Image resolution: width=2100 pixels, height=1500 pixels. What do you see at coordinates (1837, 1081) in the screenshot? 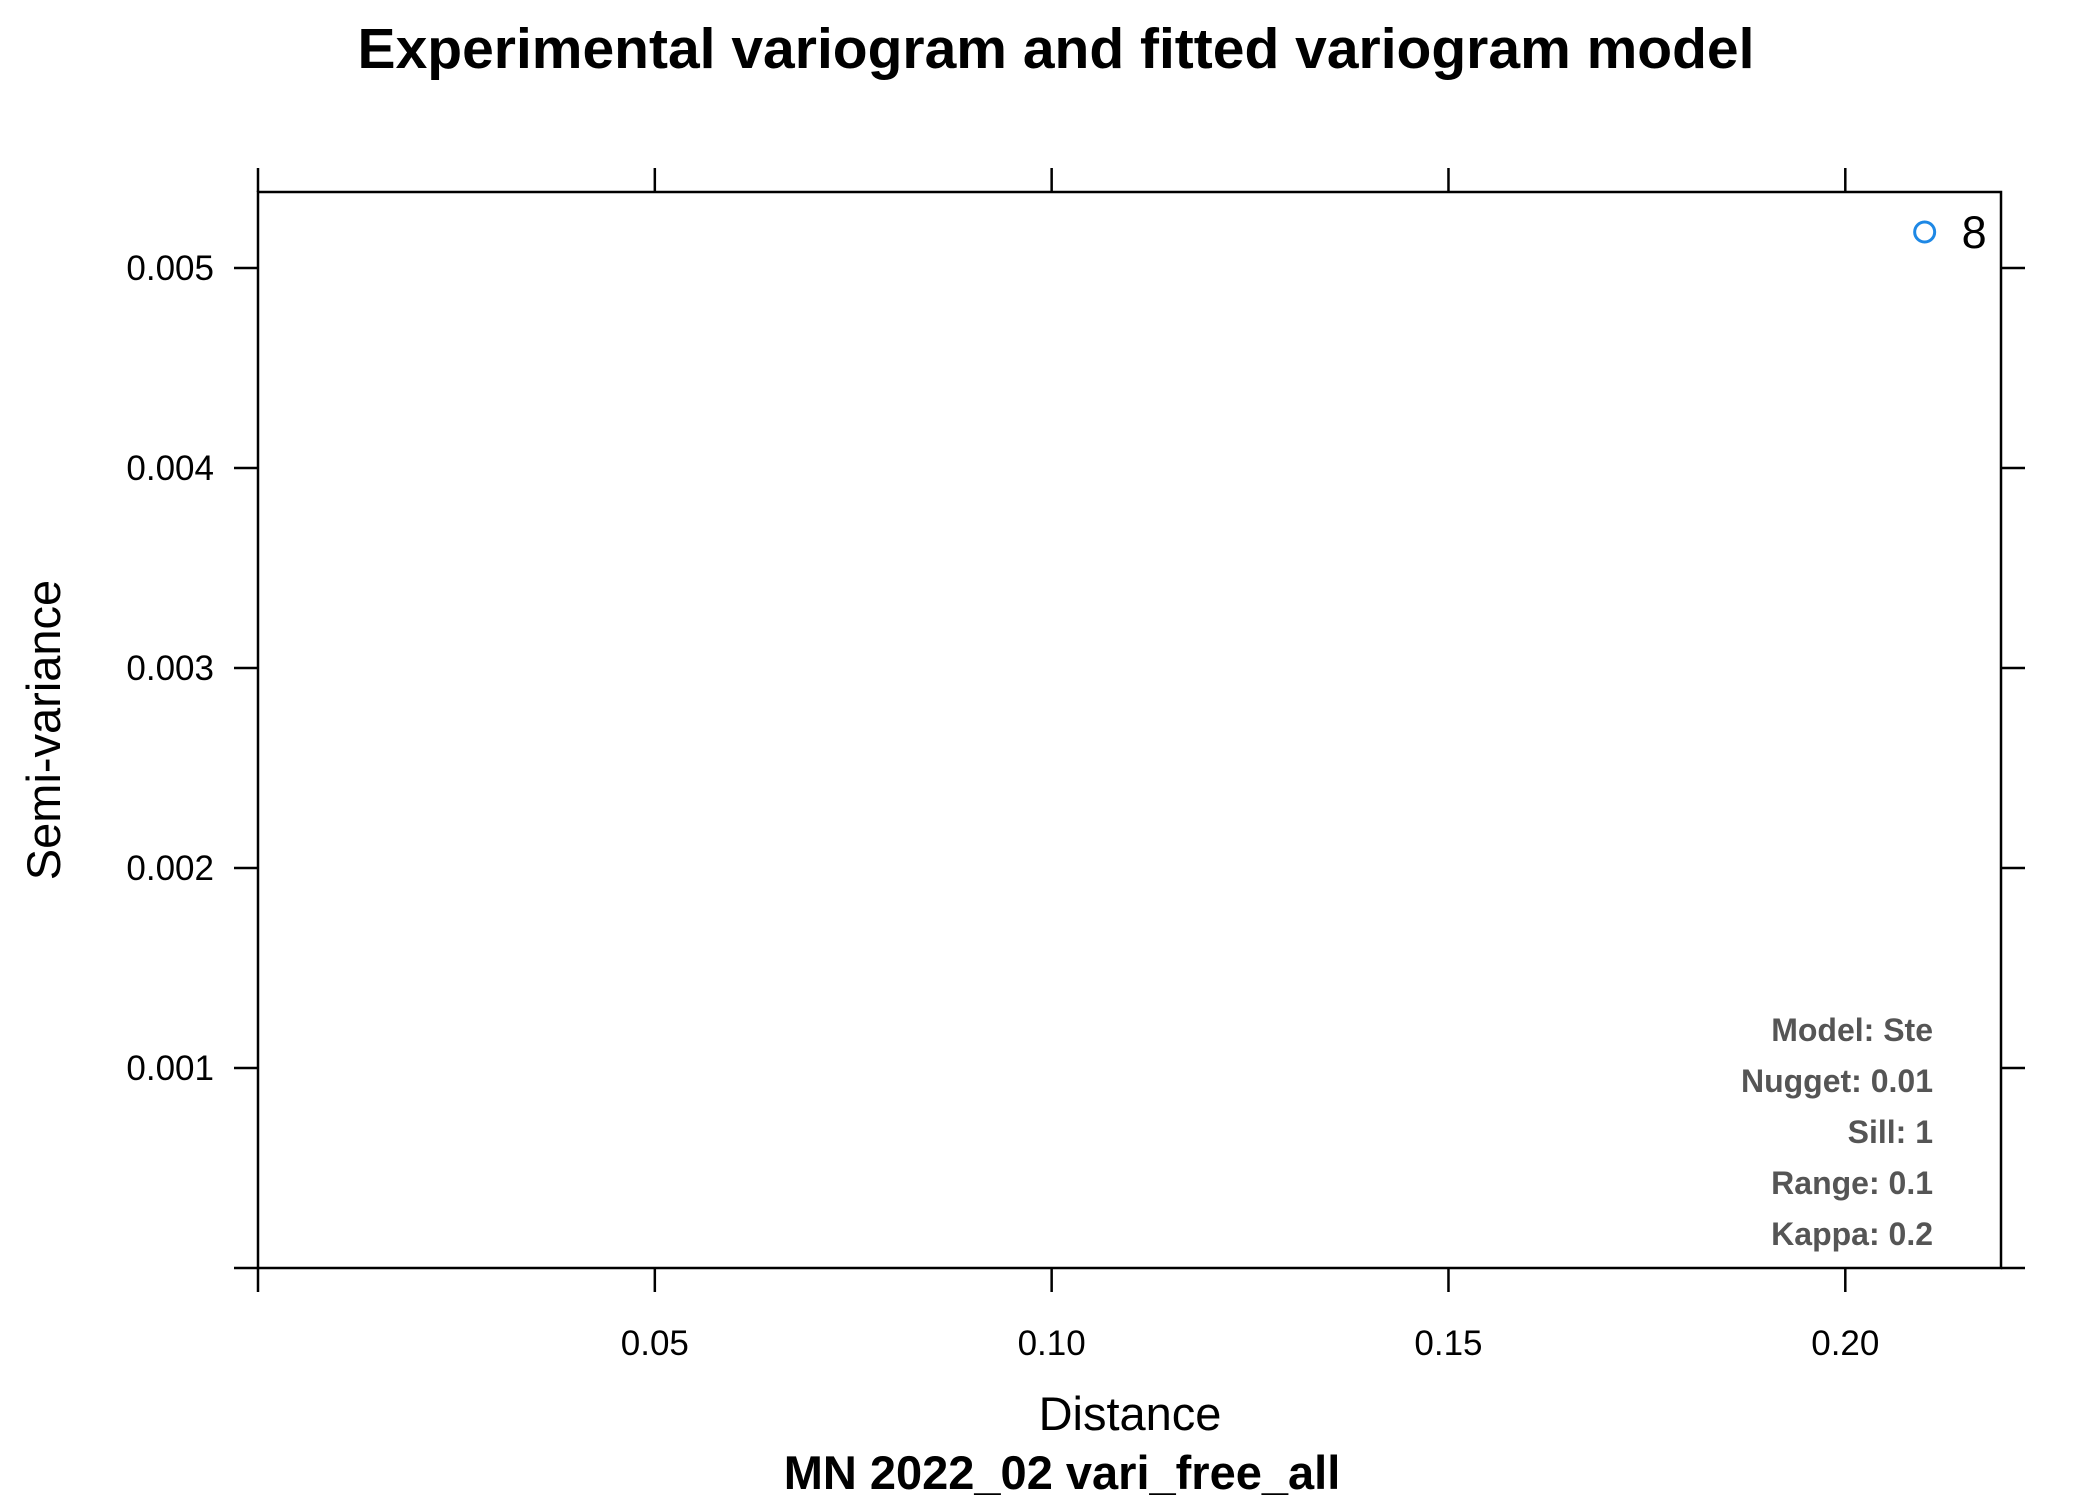
I see `info-nugget: Nugget: 0.01` at bounding box center [1837, 1081].